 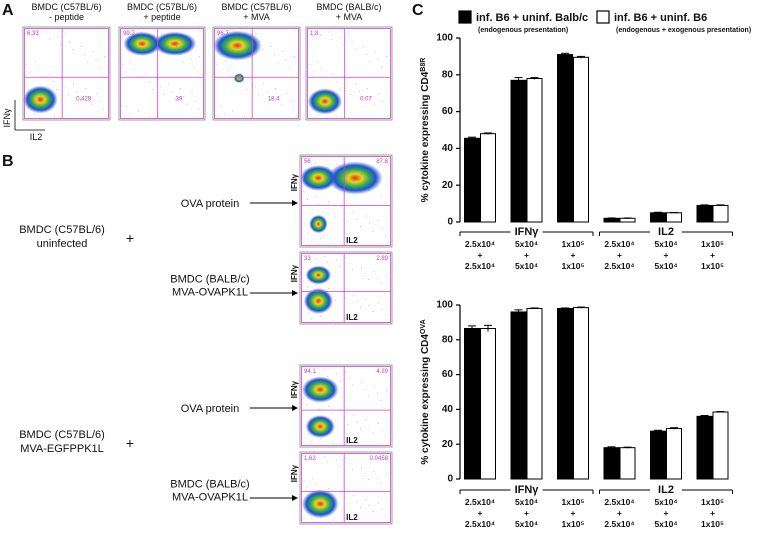 I want to click on axis-label: IL2, so click(x=36, y=137).